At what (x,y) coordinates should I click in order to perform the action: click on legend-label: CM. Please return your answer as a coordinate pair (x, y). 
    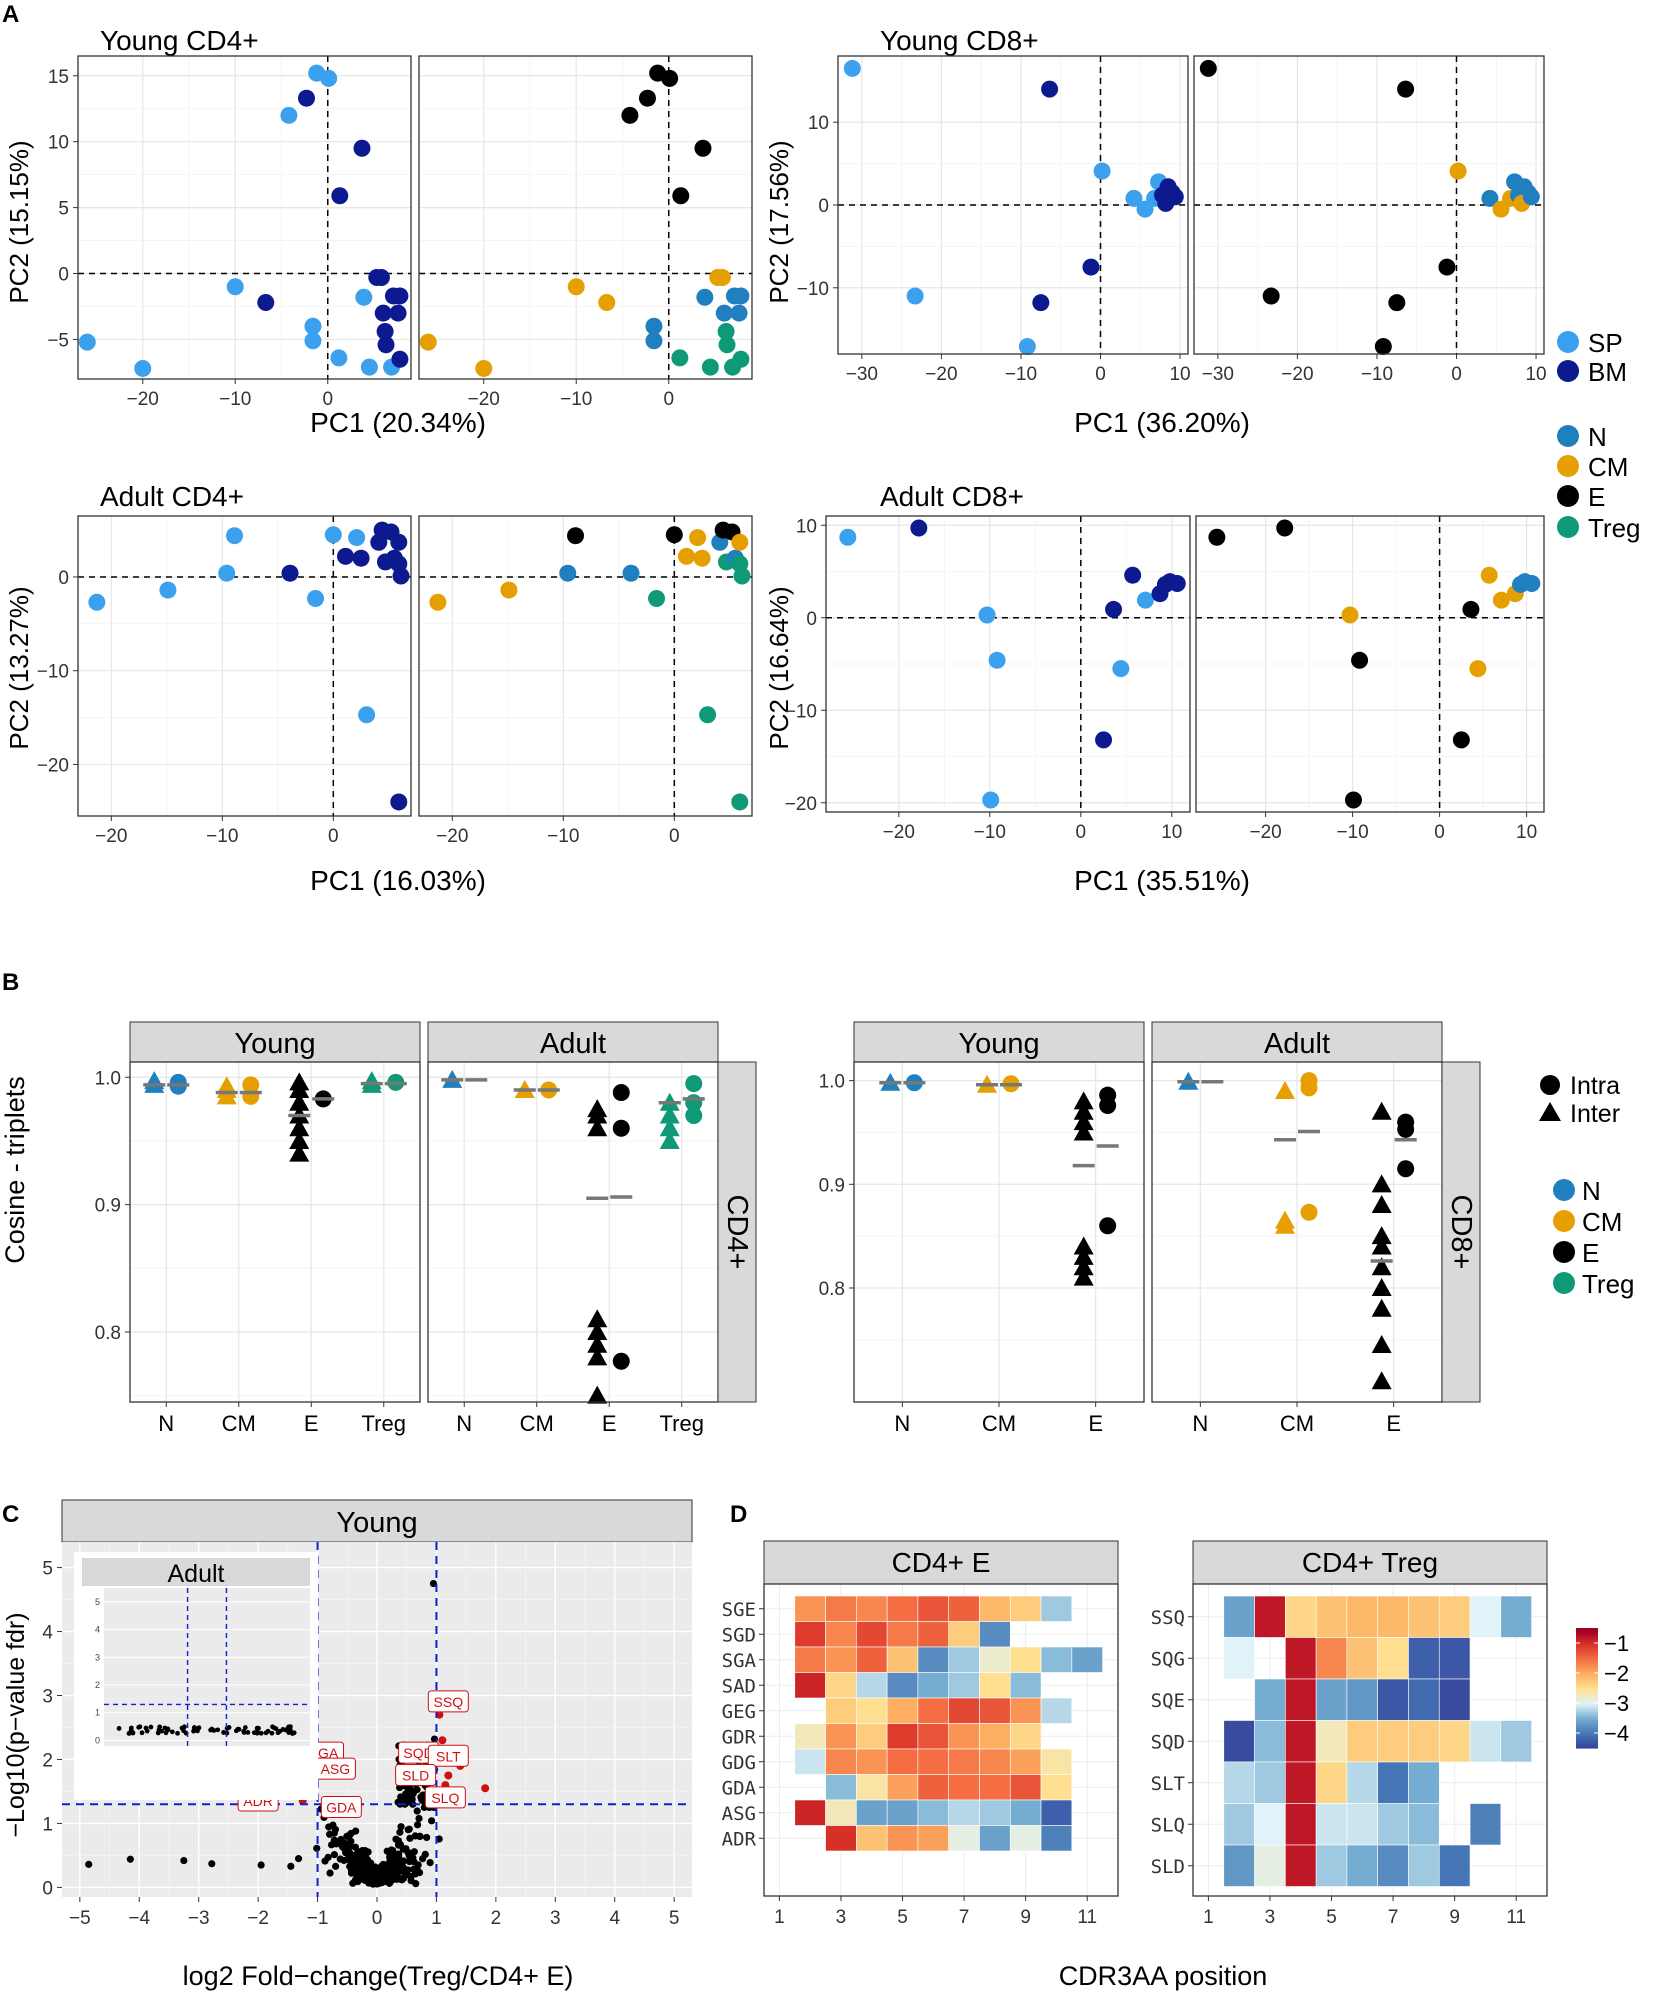
    Looking at the image, I should click on (1602, 1222).